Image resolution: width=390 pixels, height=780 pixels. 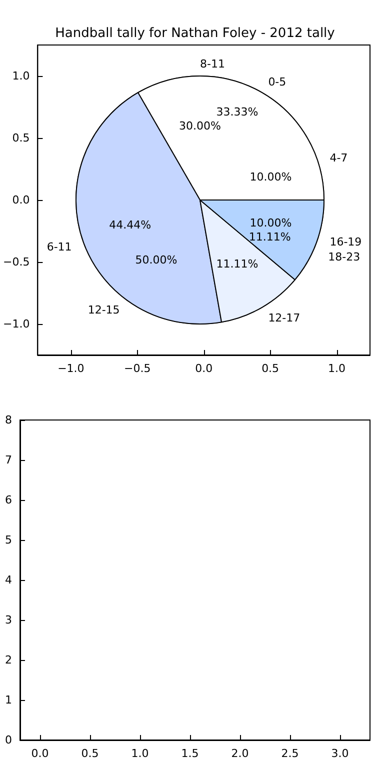 What do you see at coordinates (340, 753) in the screenshot?
I see `x-tick-label: 3.0` at bounding box center [340, 753].